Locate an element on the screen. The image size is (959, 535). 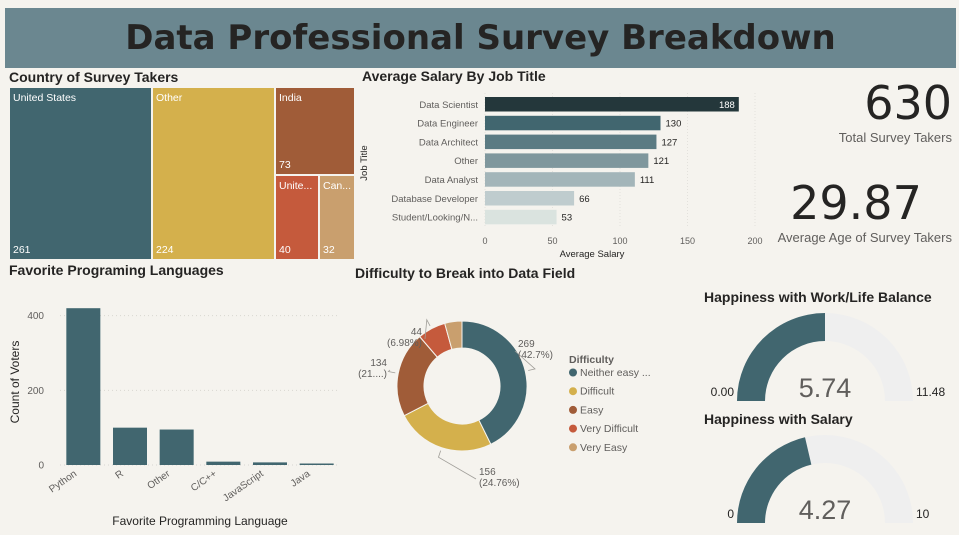
slice-percent-label: (24.76%) is located at coordinates (499, 483).